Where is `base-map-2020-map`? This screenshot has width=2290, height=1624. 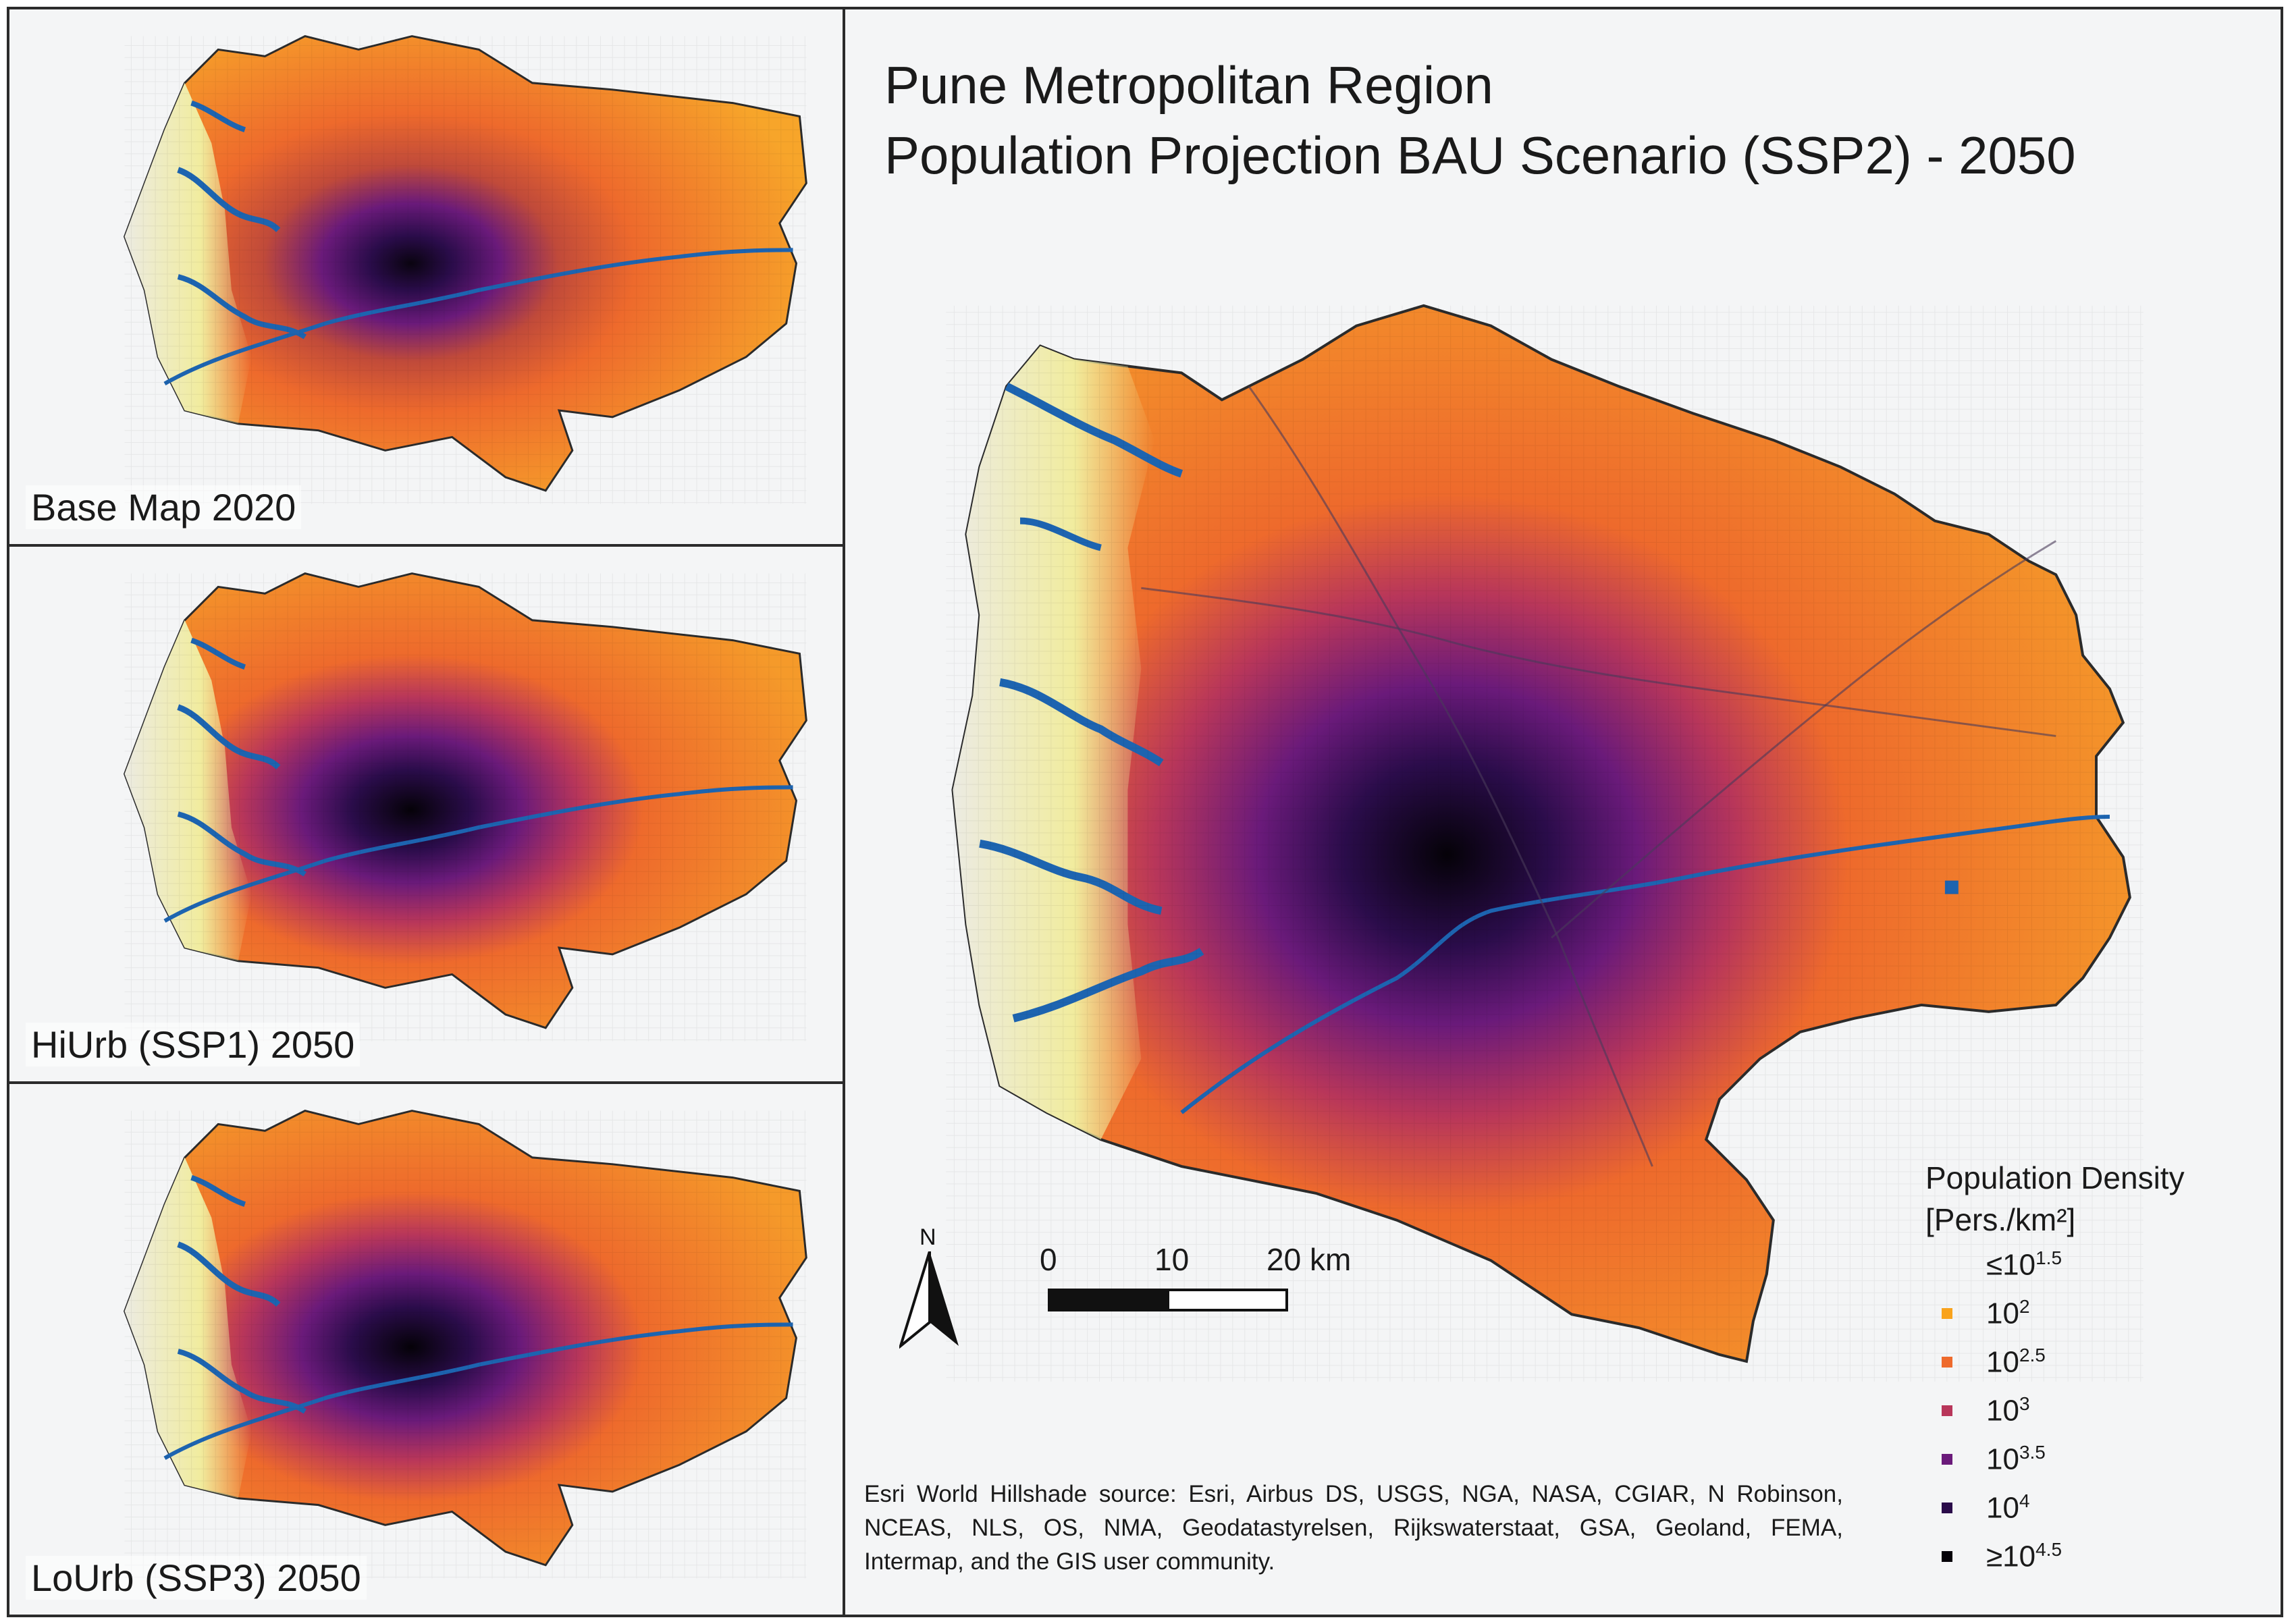
base-map-2020-map is located at coordinates (465, 269).